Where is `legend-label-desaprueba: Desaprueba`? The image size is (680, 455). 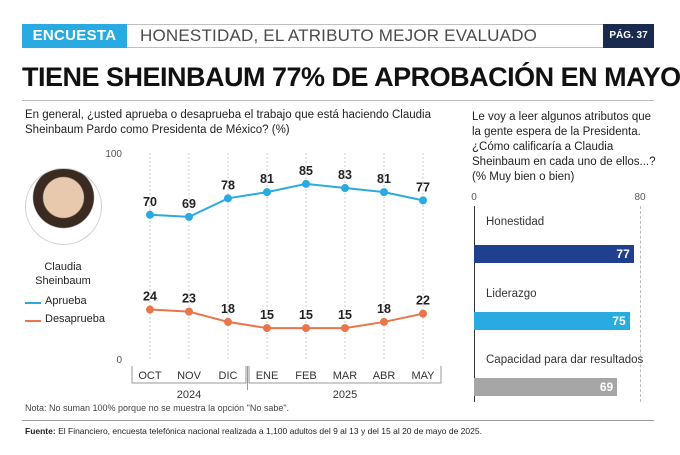
legend-label-desaprueba: Desaprueba is located at coordinates (75, 319).